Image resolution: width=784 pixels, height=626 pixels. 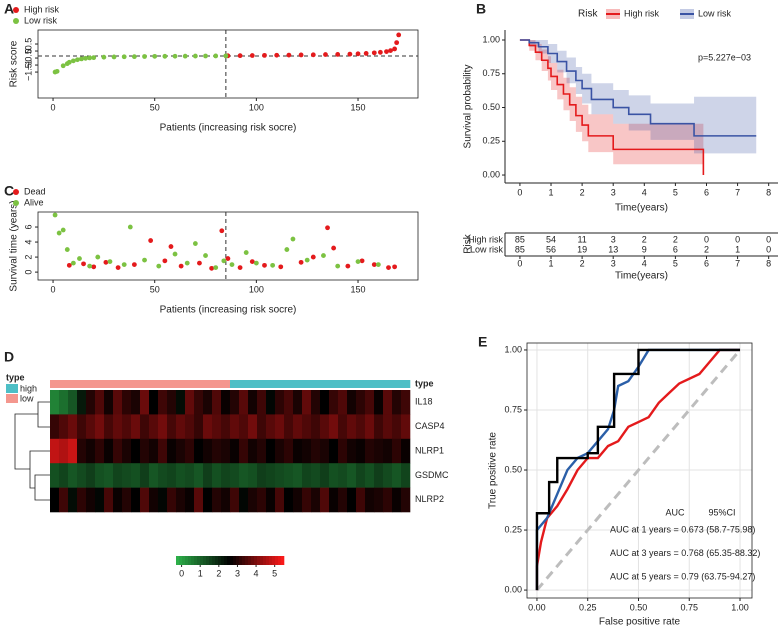 What do you see at coordinates (274, 573) in the screenshot?
I see `colorbar-tick-label: 5` at bounding box center [274, 573].